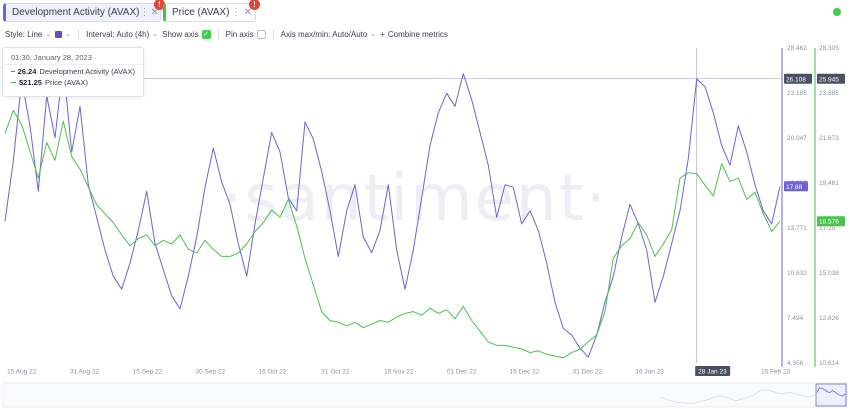  I want to click on show-axis-label: Show axis, so click(180, 34).